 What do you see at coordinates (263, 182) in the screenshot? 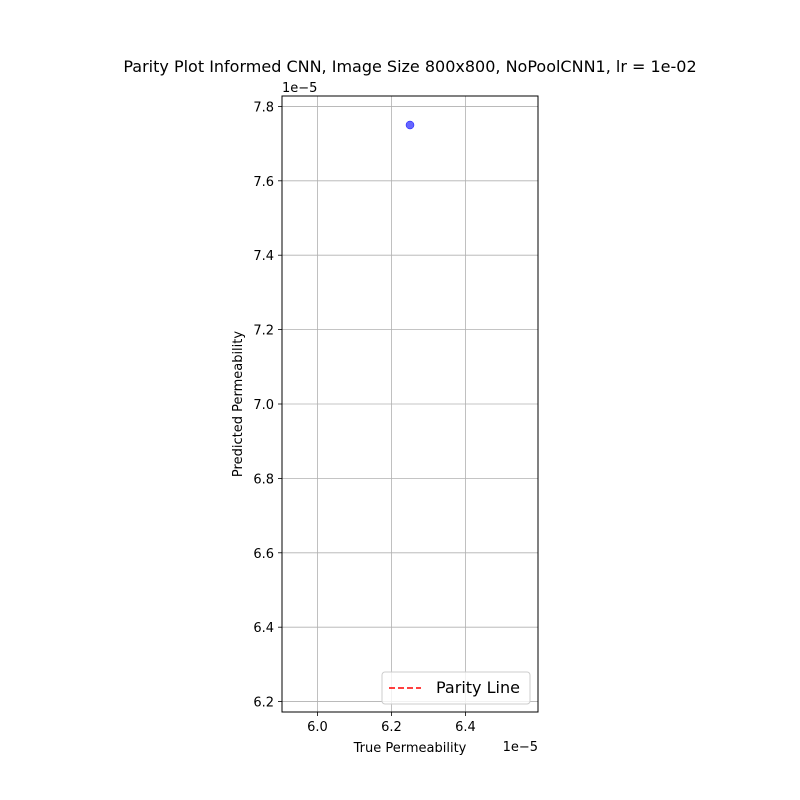
I see `y-tick-label: 7.6` at bounding box center [263, 182].